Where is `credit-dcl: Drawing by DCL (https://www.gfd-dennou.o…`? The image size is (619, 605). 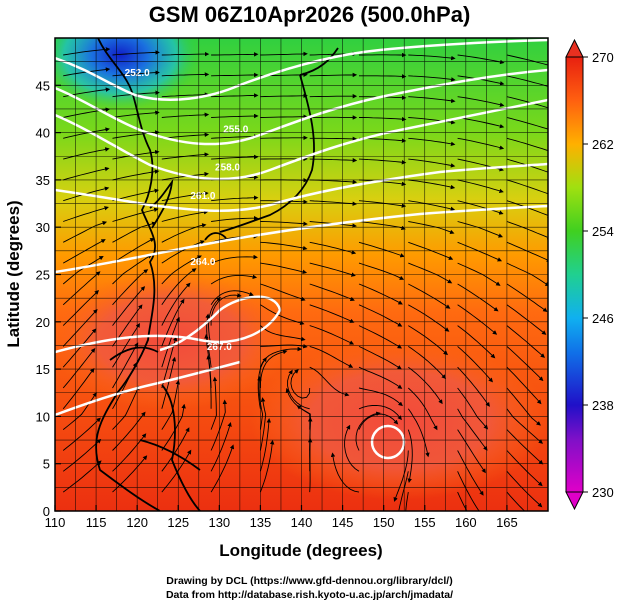
credit-dcl: Drawing by DCL (https://www.gfd-dennou.o… is located at coordinates (309, 581).